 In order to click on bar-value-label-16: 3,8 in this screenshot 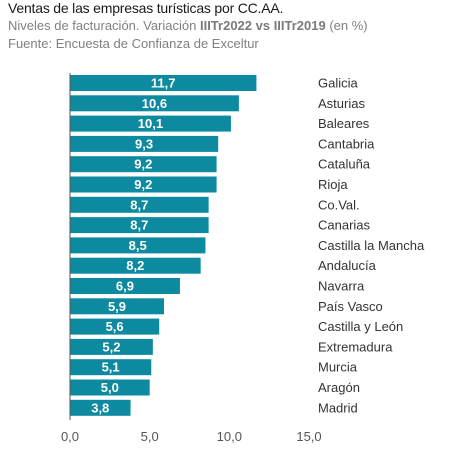, I will do `click(100, 407)`.